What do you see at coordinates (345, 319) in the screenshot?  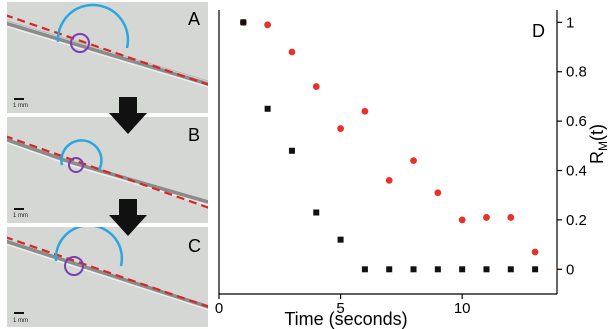 I see `x-axis-title: Time (seconds)` at bounding box center [345, 319].